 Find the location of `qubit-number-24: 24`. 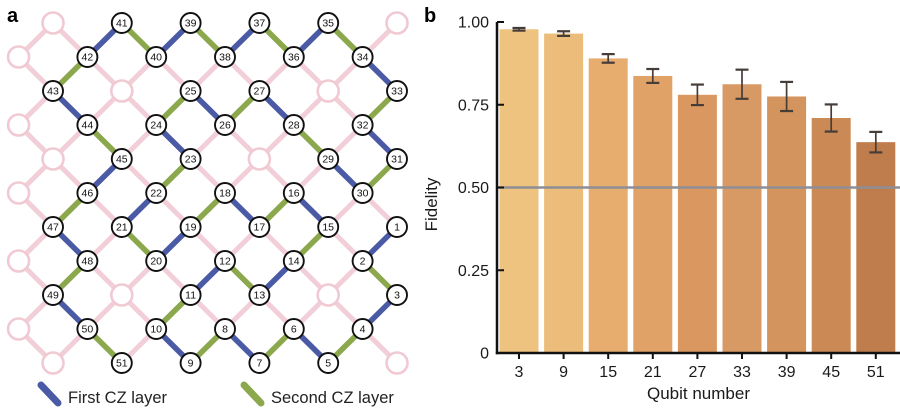

qubit-number-24: 24 is located at coordinates (156, 126).